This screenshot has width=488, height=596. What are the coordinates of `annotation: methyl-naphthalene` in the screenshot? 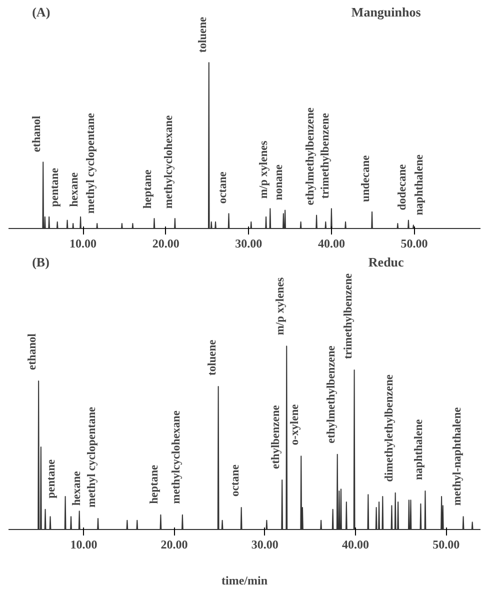 It's located at (457, 456).